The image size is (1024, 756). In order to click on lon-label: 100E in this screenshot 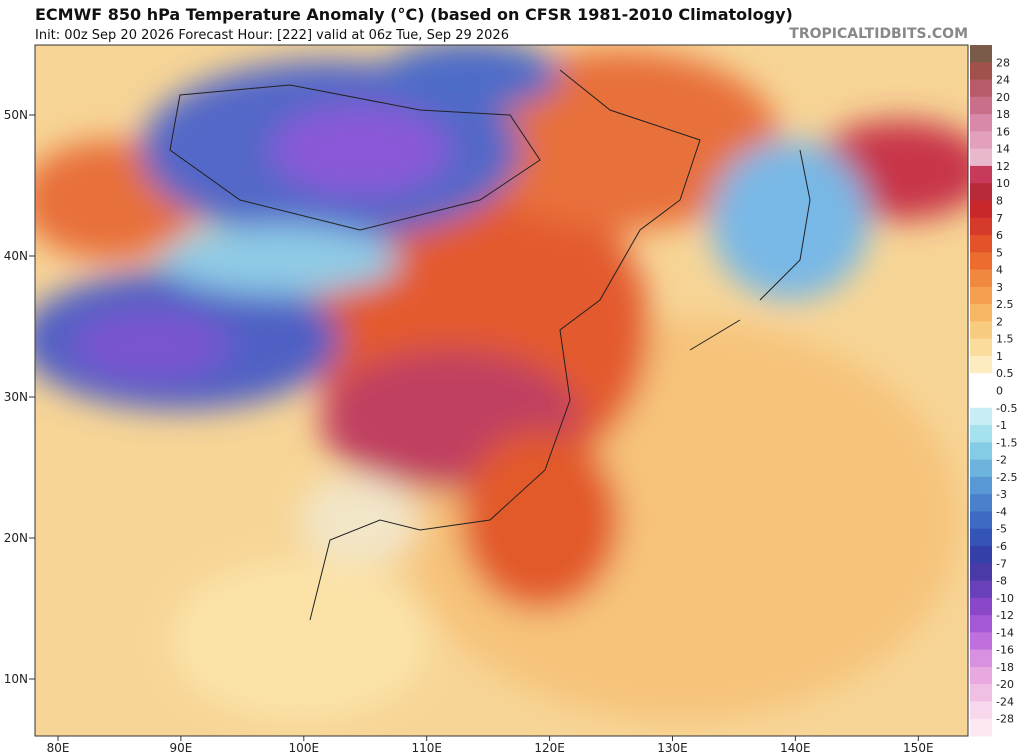, I will do `click(304, 748)`.